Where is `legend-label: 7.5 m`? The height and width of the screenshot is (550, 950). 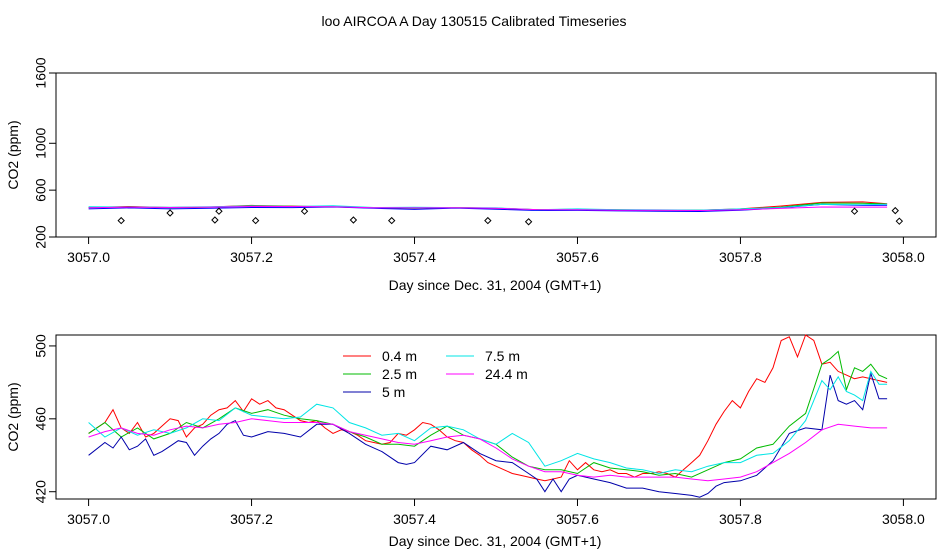
legend-label: 7.5 m is located at coordinates (502, 356).